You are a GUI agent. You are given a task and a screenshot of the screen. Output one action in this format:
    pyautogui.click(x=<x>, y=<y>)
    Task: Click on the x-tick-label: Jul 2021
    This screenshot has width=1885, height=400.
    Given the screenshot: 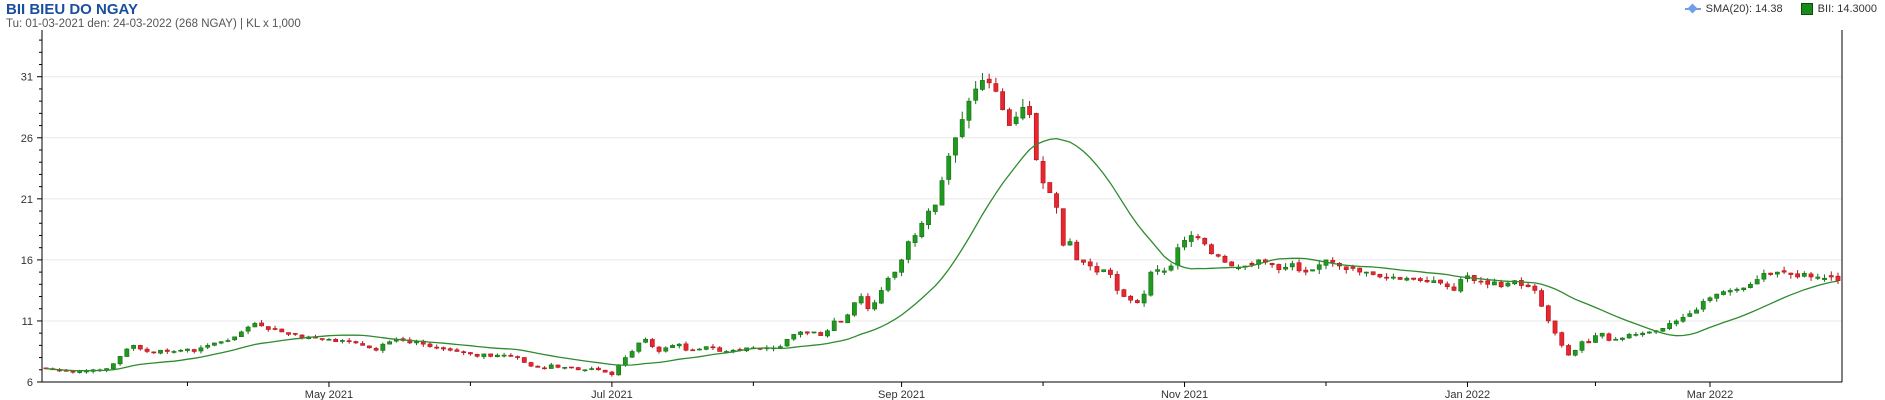 What is the action you would take?
    pyautogui.click(x=612, y=394)
    